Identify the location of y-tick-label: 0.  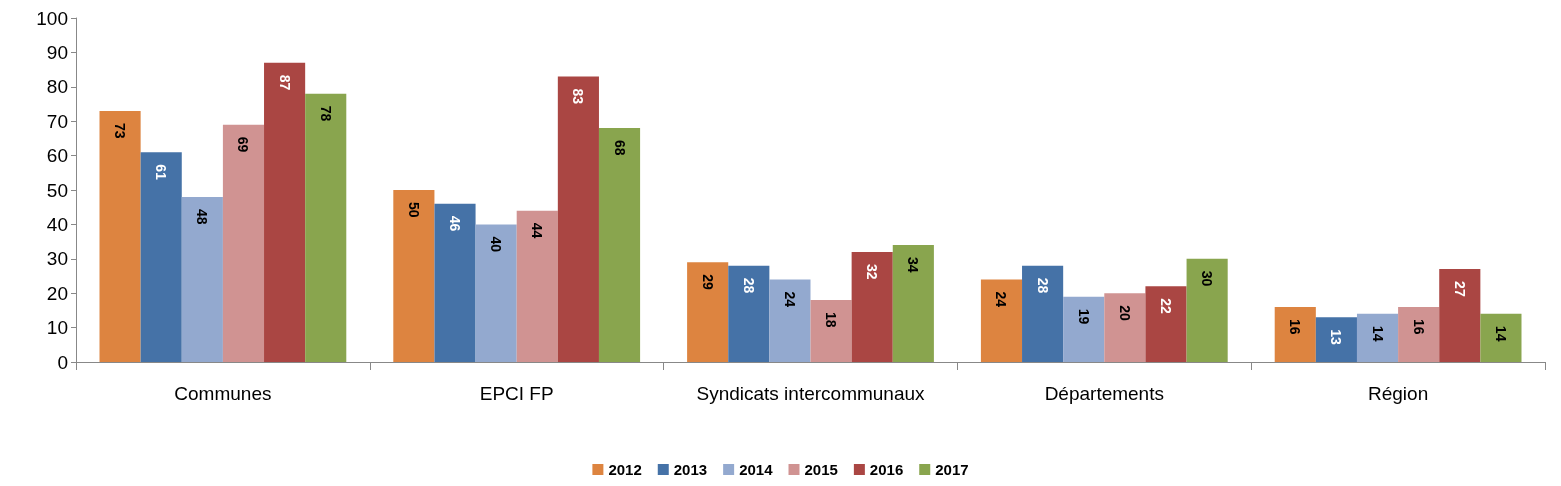
(62, 362).